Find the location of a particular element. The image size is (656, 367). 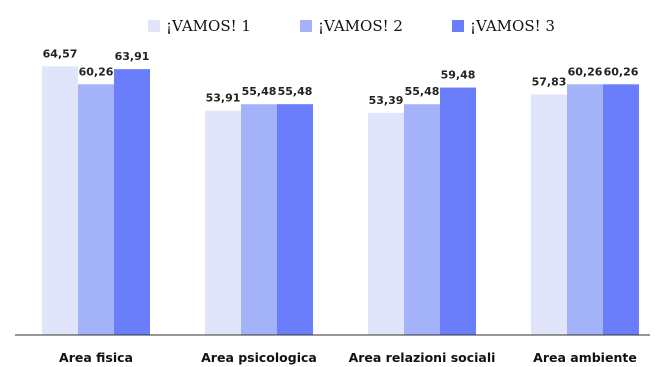

value-label-2-series-2: 55,48 is located at coordinates (259, 91).